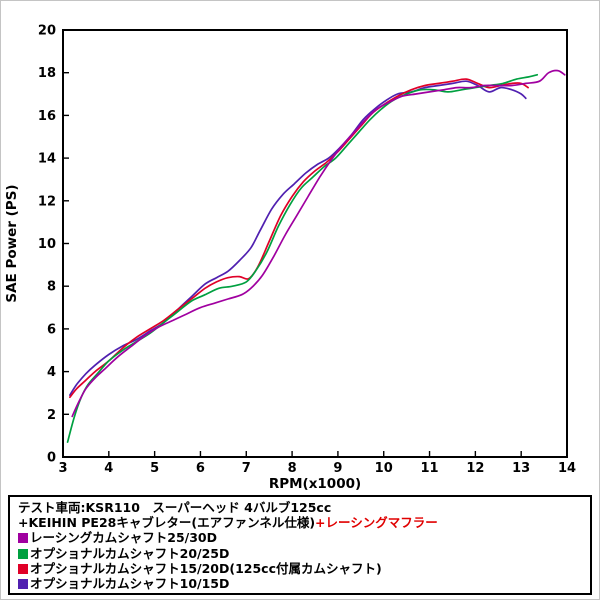  What do you see at coordinates (200, 468) in the screenshot?
I see `x-tick-label: 6` at bounding box center [200, 468].